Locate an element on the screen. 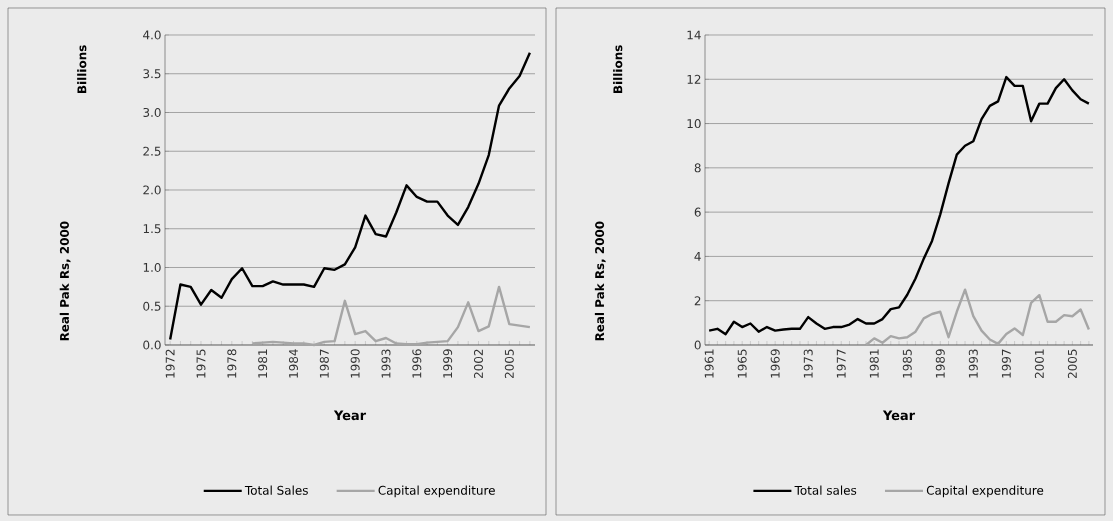 Image resolution: width=1113 pixels, height=521 pixels. x-tick-label: 1985 is located at coordinates (907, 363).